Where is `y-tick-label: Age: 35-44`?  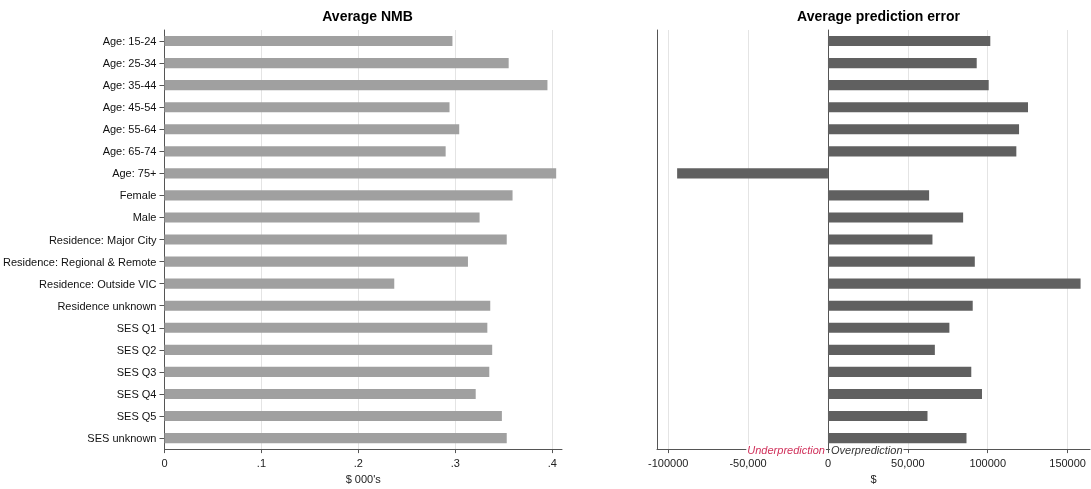 y-tick-label: Age: 35-44 is located at coordinates (129, 85).